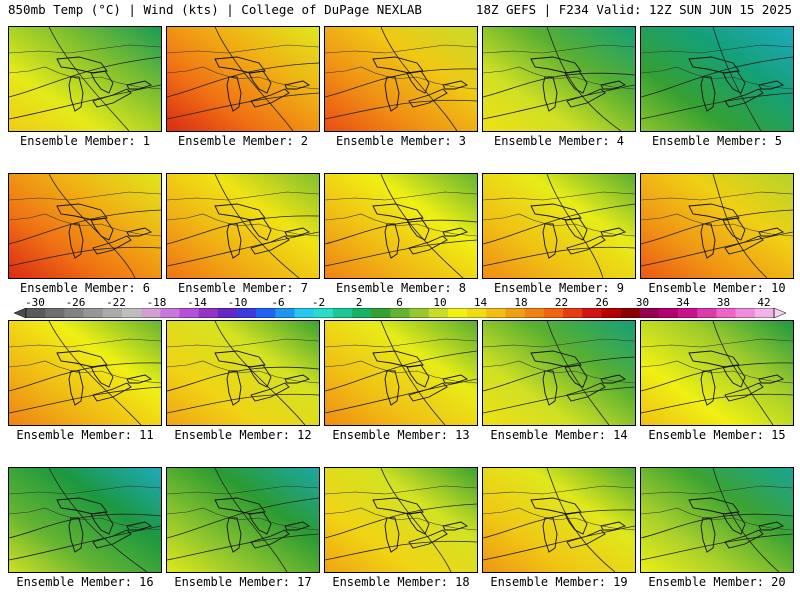 The image size is (800, 600). What do you see at coordinates (20, 313) in the screenshot?
I see `colorbar-low-arrow` at bounding box center [20, 313].